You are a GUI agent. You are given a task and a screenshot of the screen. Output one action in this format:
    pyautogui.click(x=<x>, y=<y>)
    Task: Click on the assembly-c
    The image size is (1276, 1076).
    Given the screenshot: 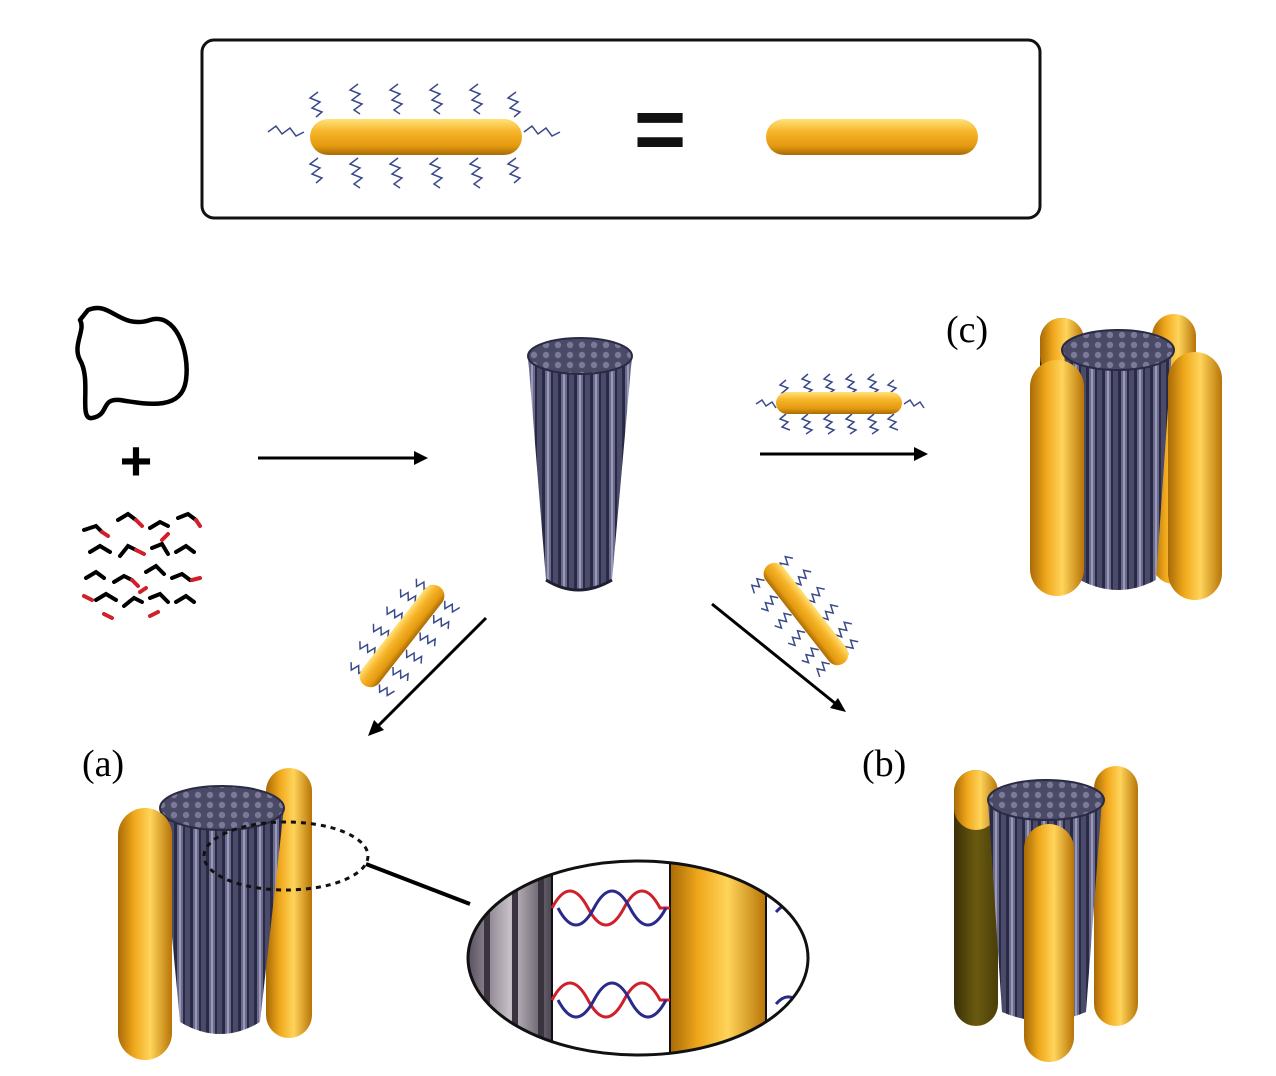 What is the action you would take?
    pyautogui.click(x=1126, y=457)
    